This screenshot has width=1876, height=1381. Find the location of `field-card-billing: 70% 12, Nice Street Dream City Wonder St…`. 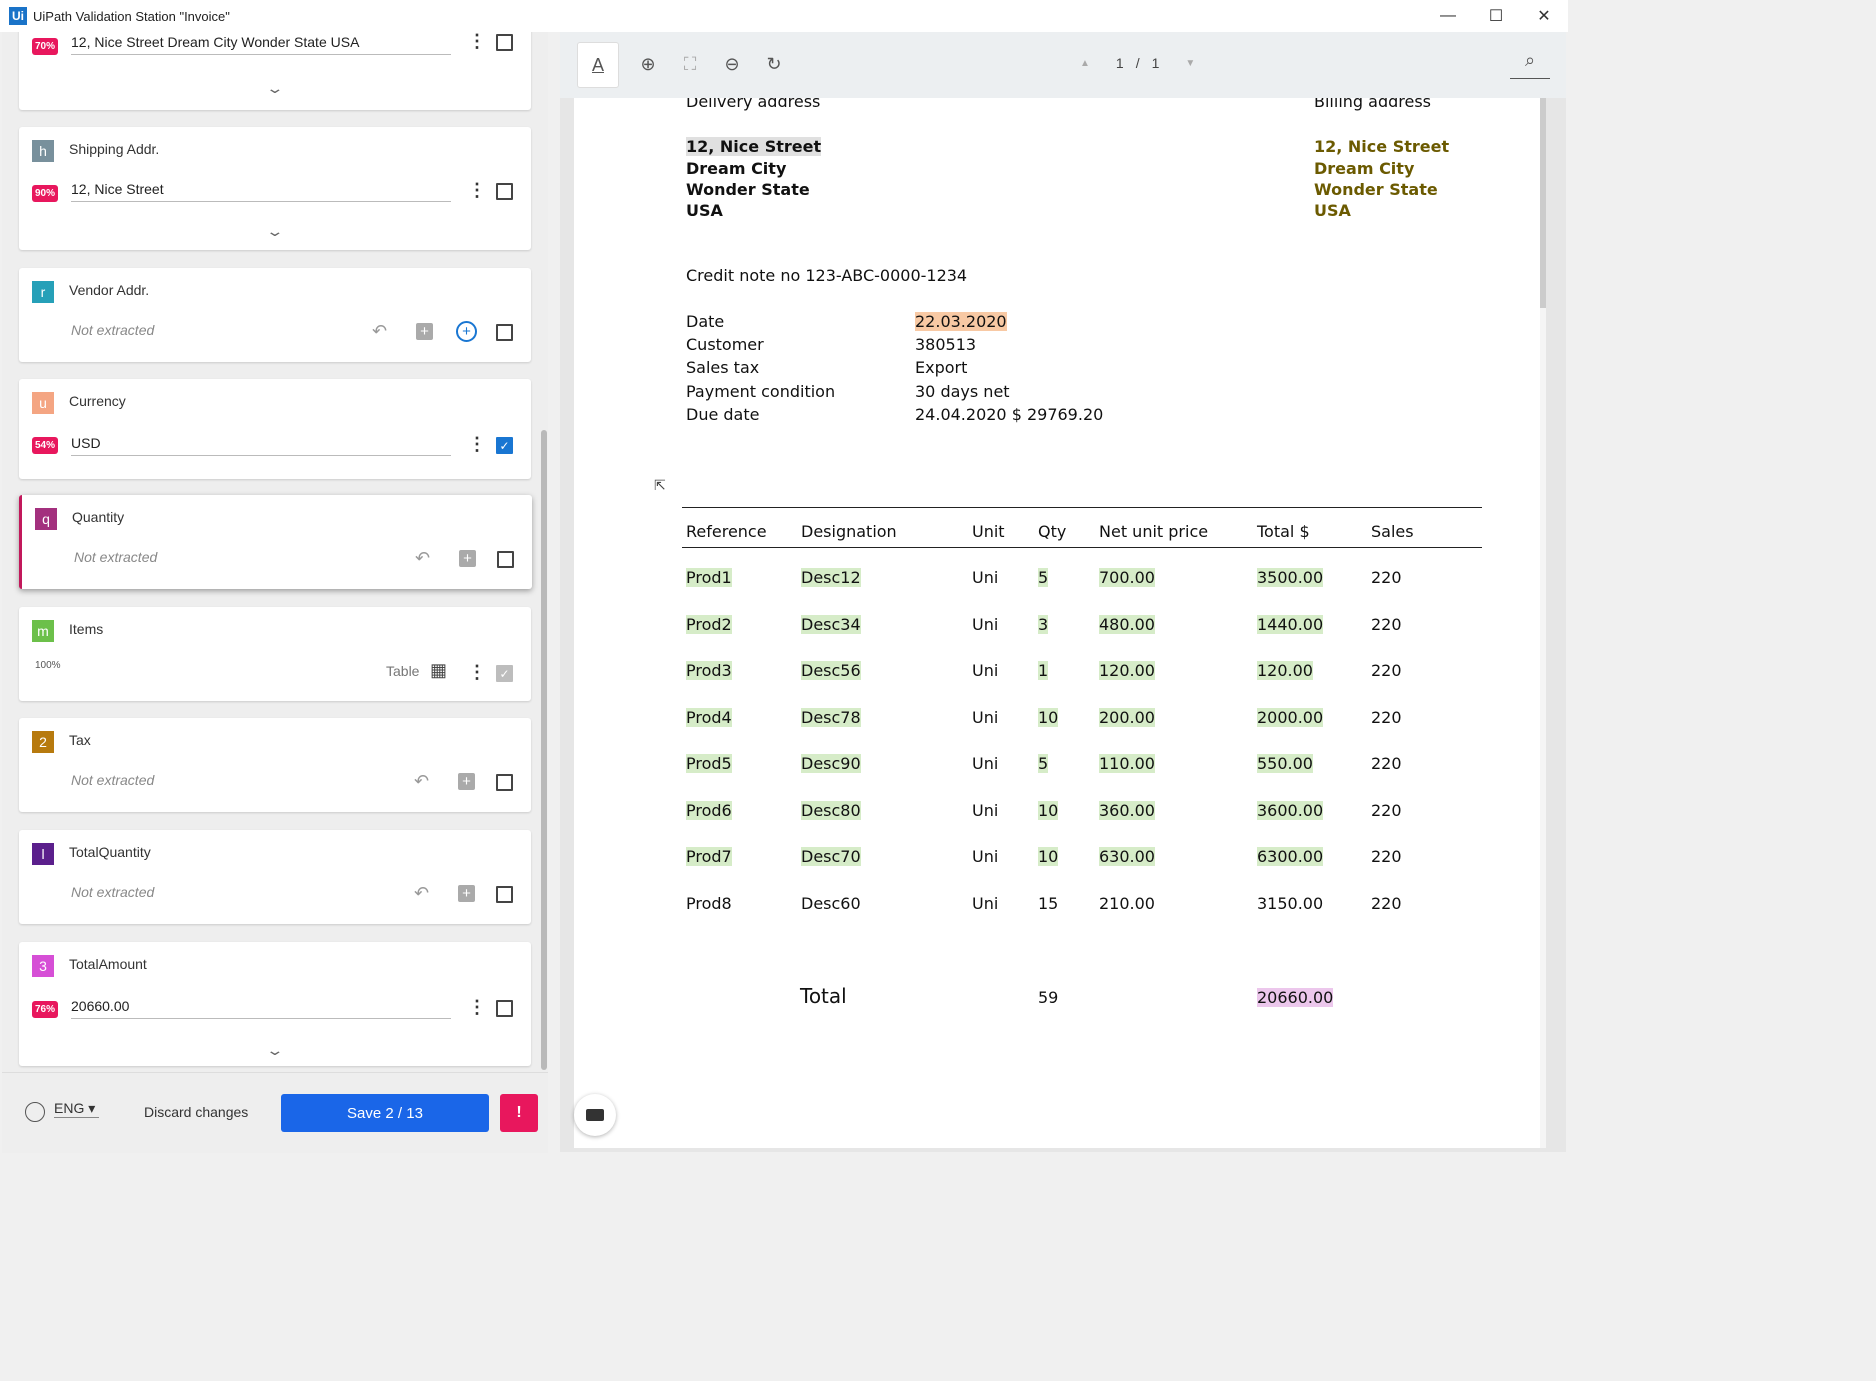

field-card-billing: 70% 12, Nice Street Dream City Wonder St… is located at coordinates (275, 71).